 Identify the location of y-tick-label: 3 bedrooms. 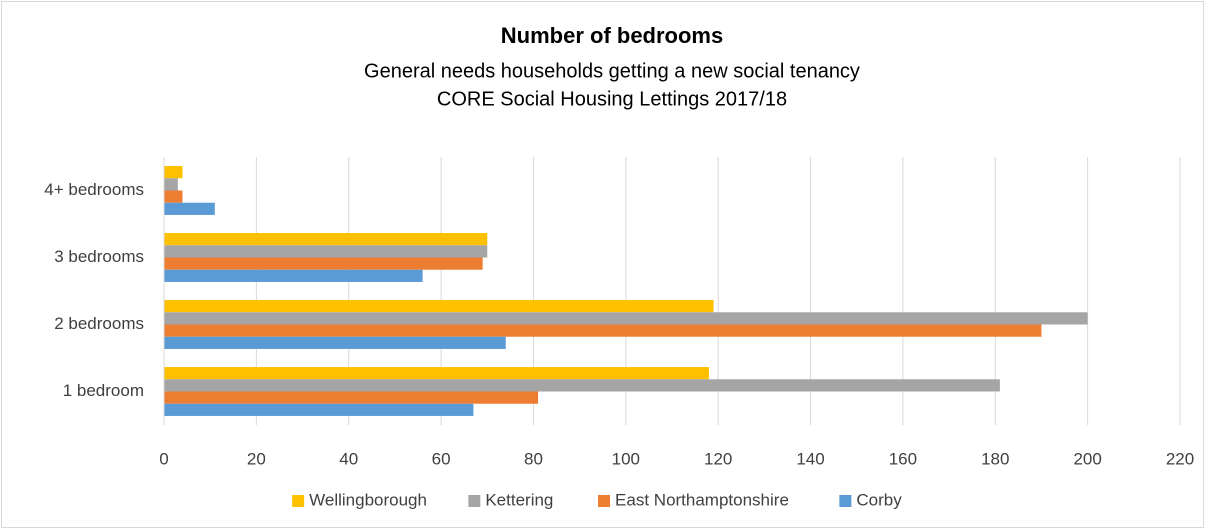
(99, 256).